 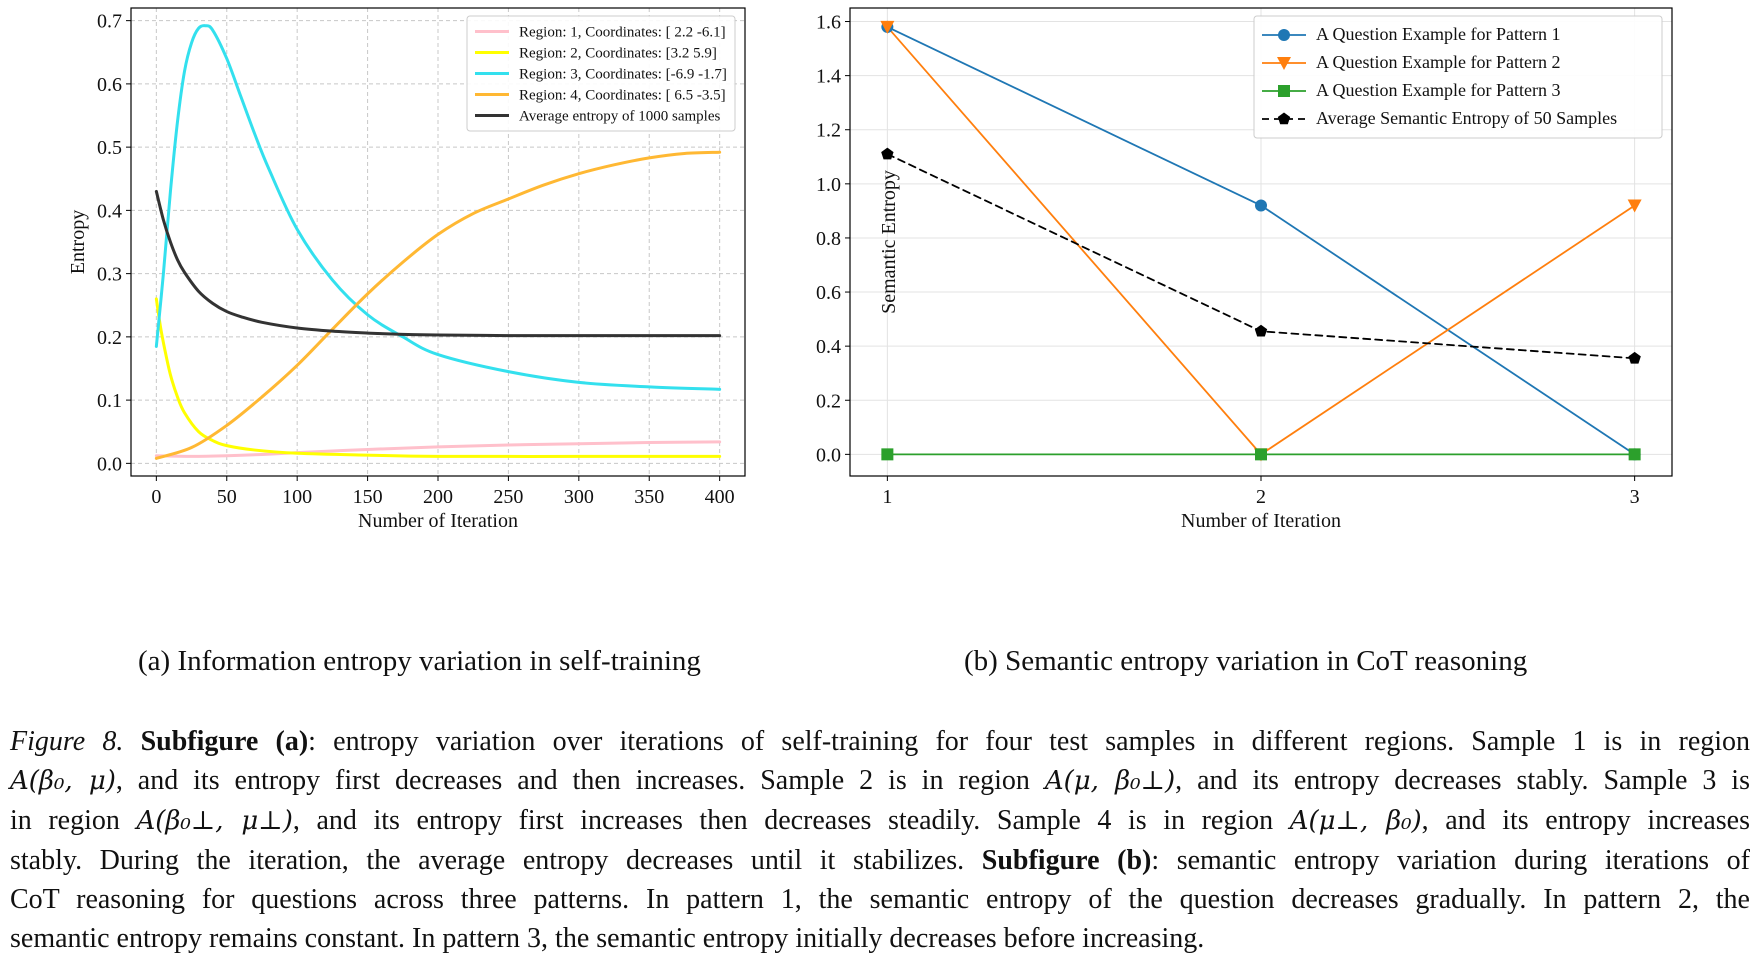 What do you see at coordinates (981, 661) in the screenshot?
I see `subfigure-b-caption-prefix: (b)` at bounding box center [981, 661].